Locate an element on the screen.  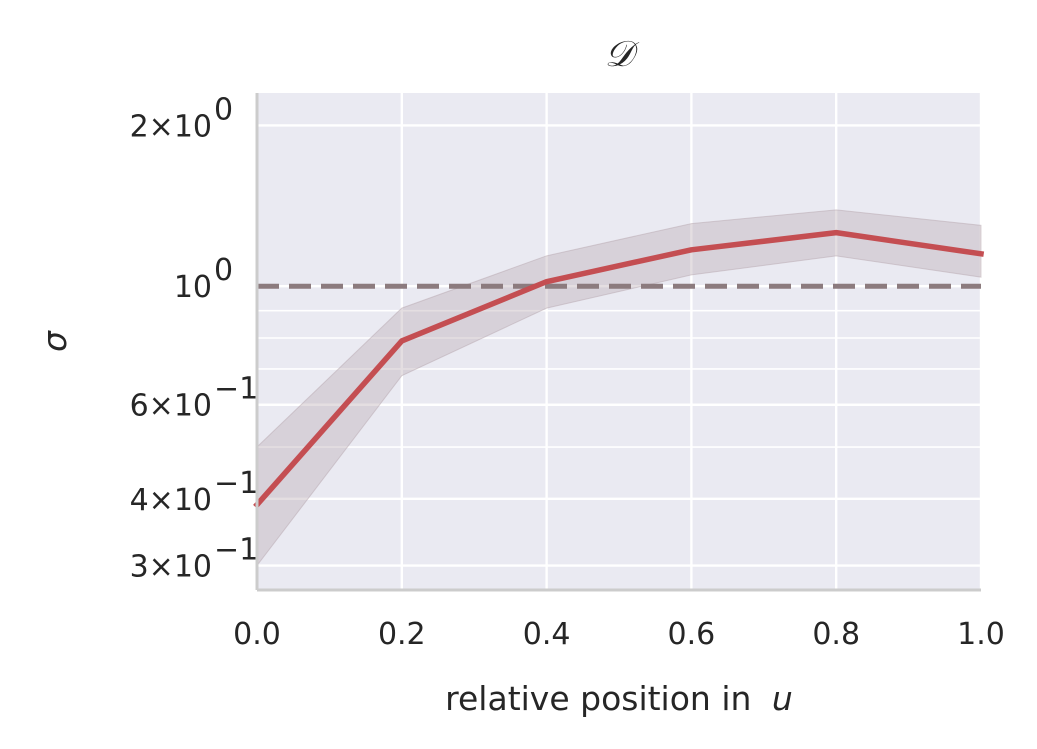
y-tick-label-2: 6×10 is located at coordinates (171, 406).